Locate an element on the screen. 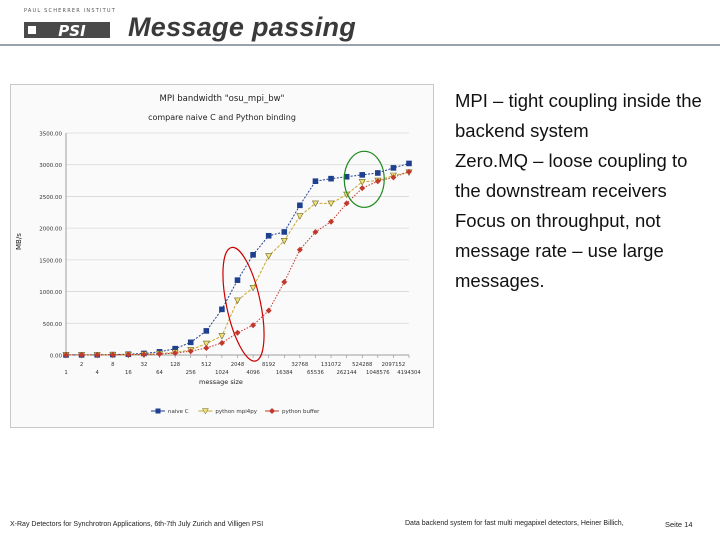  slide-title: Message passing is located at coordinates (242, 27).